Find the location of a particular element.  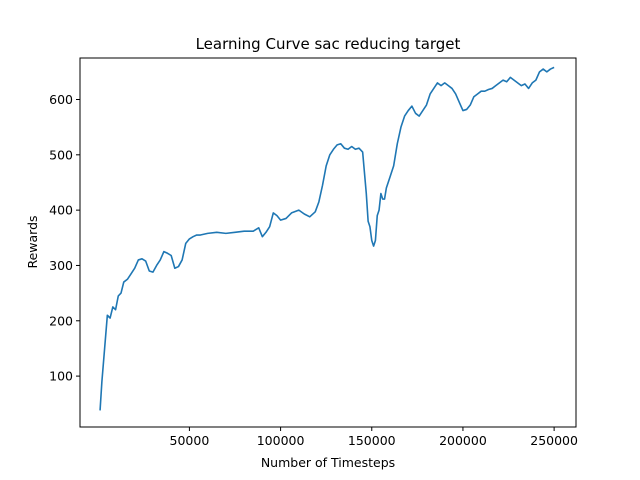

x-tick-label: 200000 is located at coordinates (463, 440).